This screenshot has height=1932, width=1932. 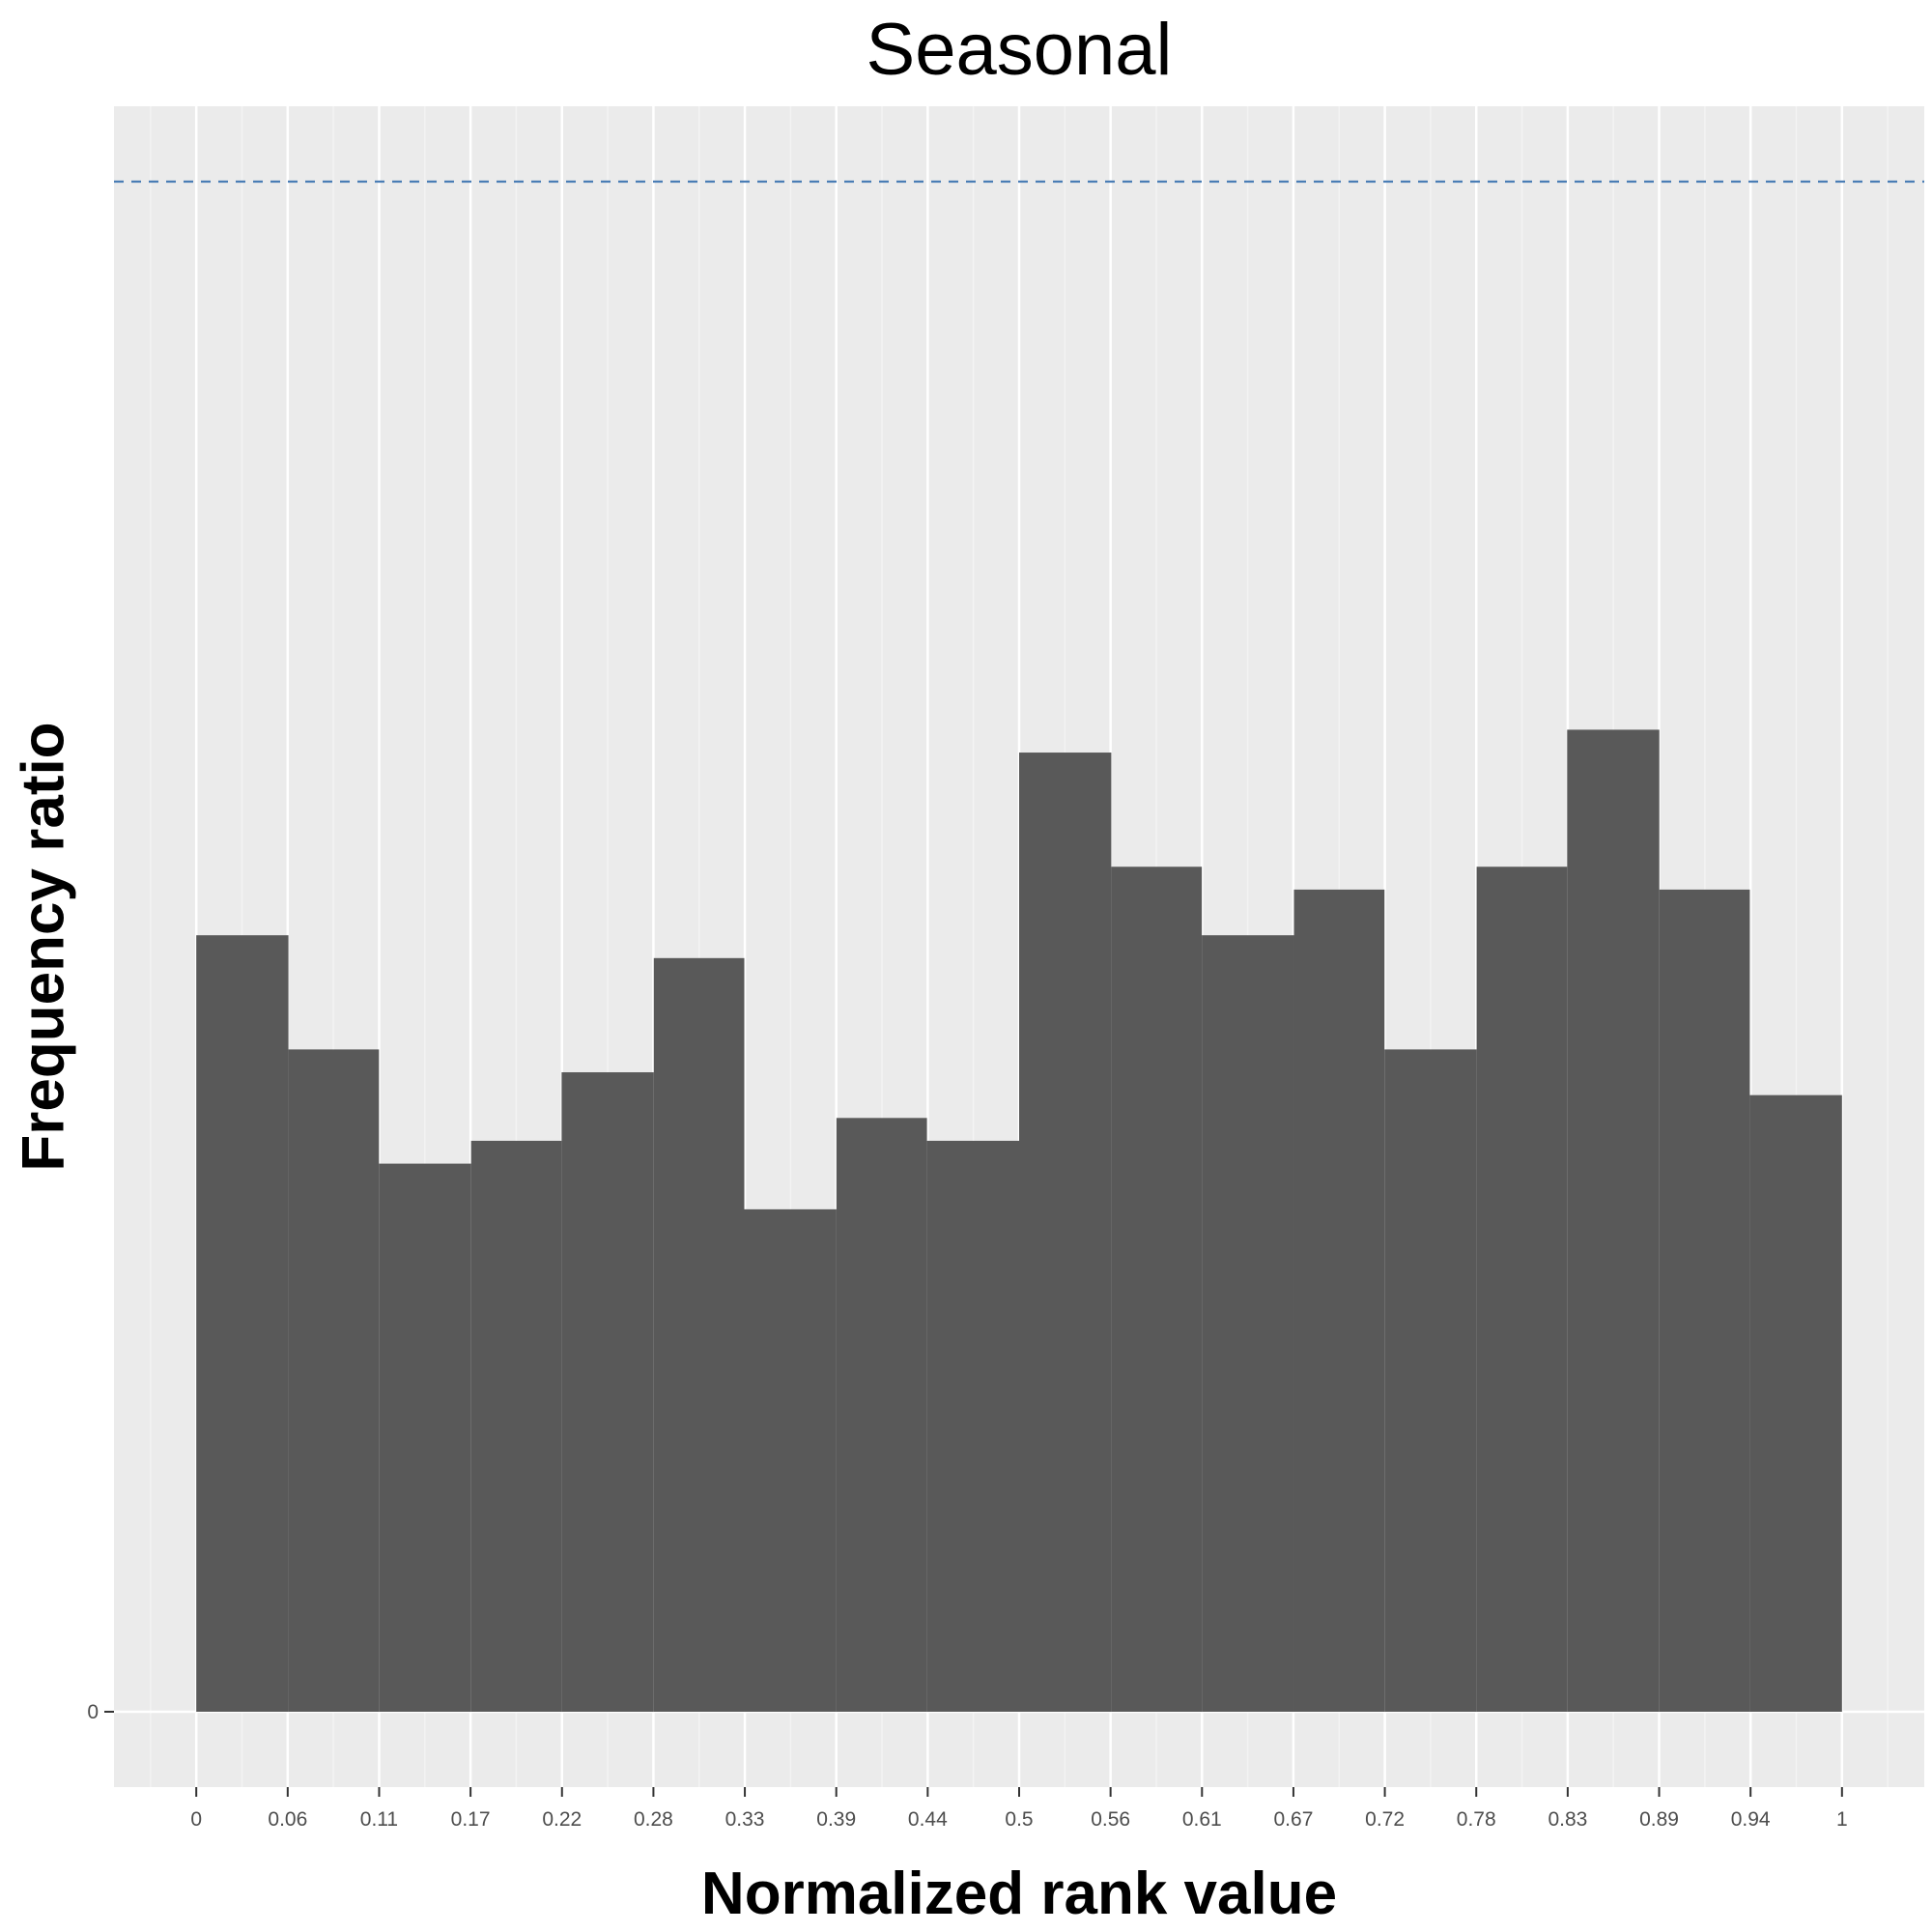 What do you see at coordinates (379, 1819) in the screenshot?
I see `x-tick-label: 0.11` at bounding box center [379, 1819].